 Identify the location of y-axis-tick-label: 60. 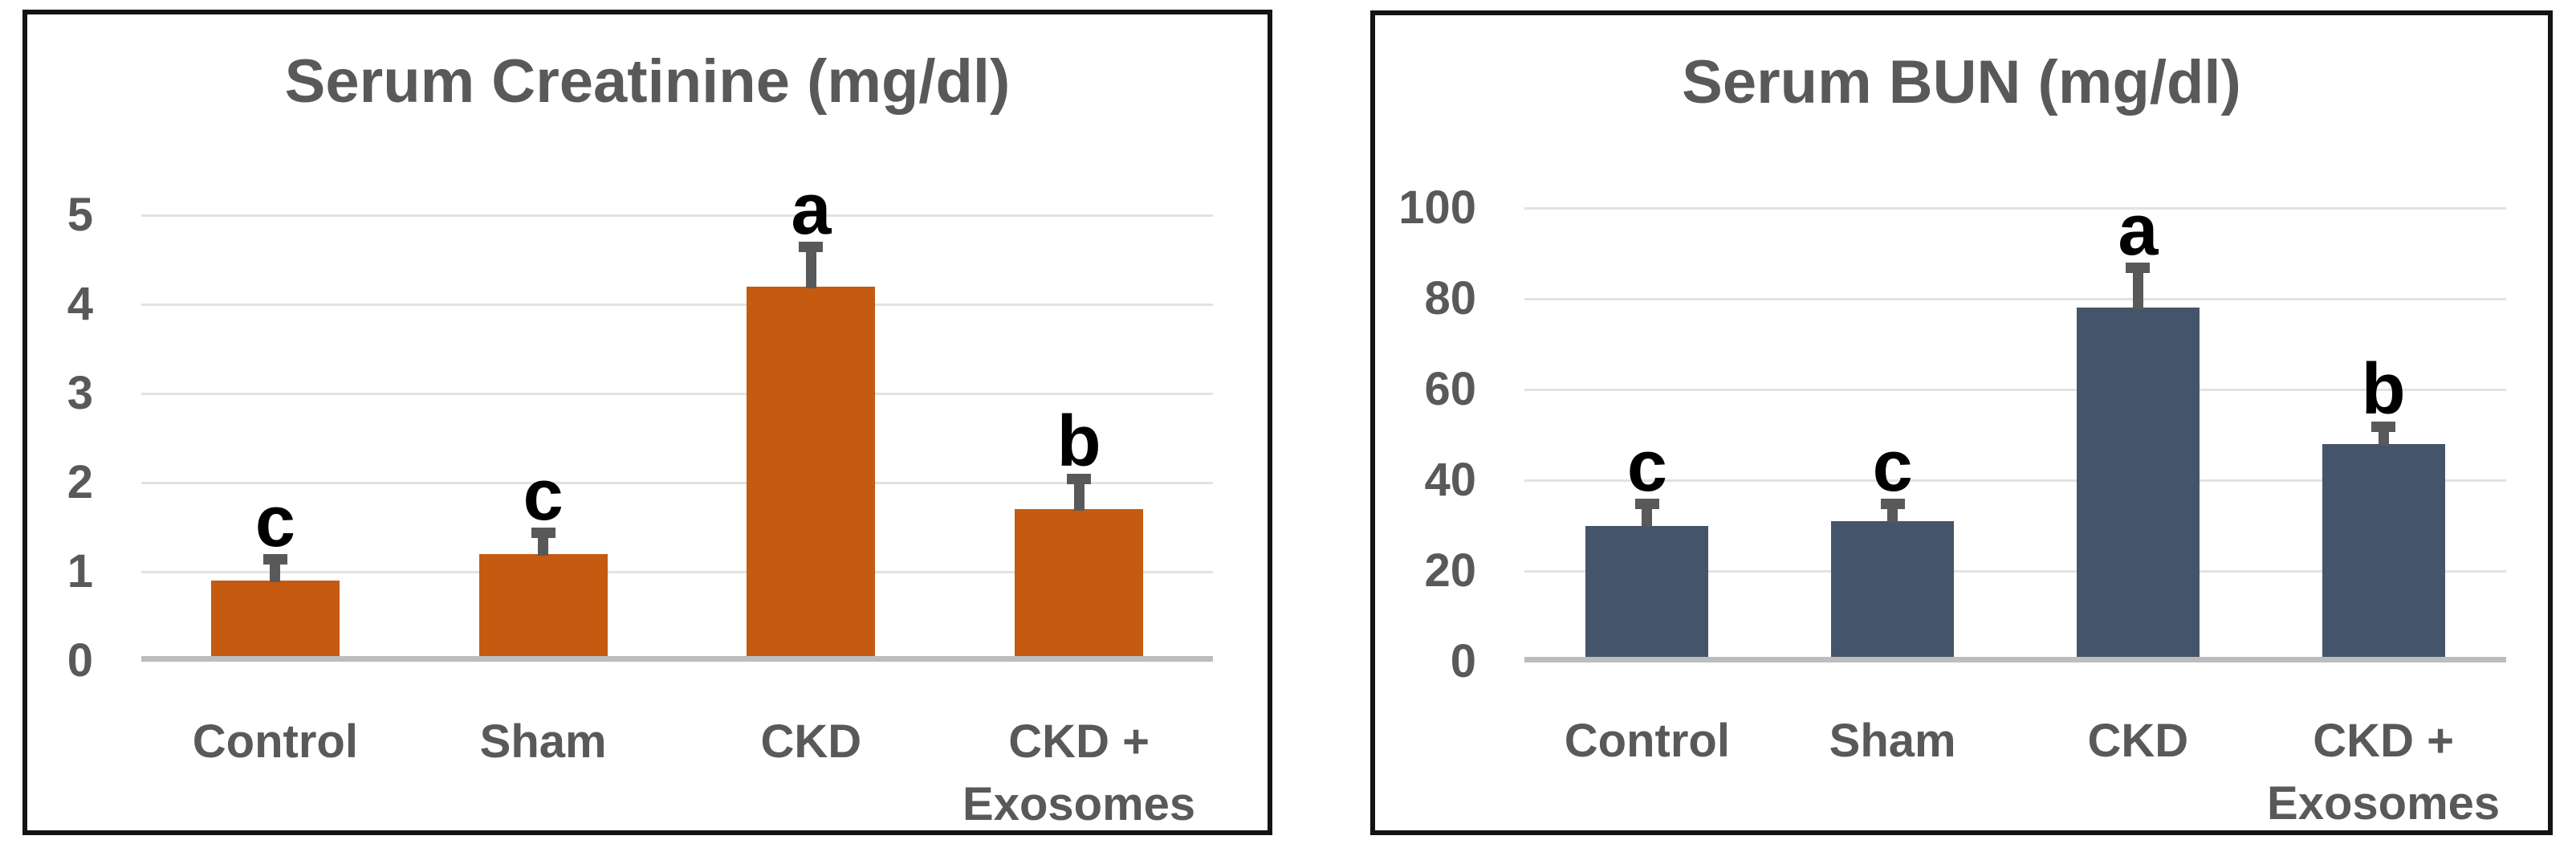
(1450, 389).